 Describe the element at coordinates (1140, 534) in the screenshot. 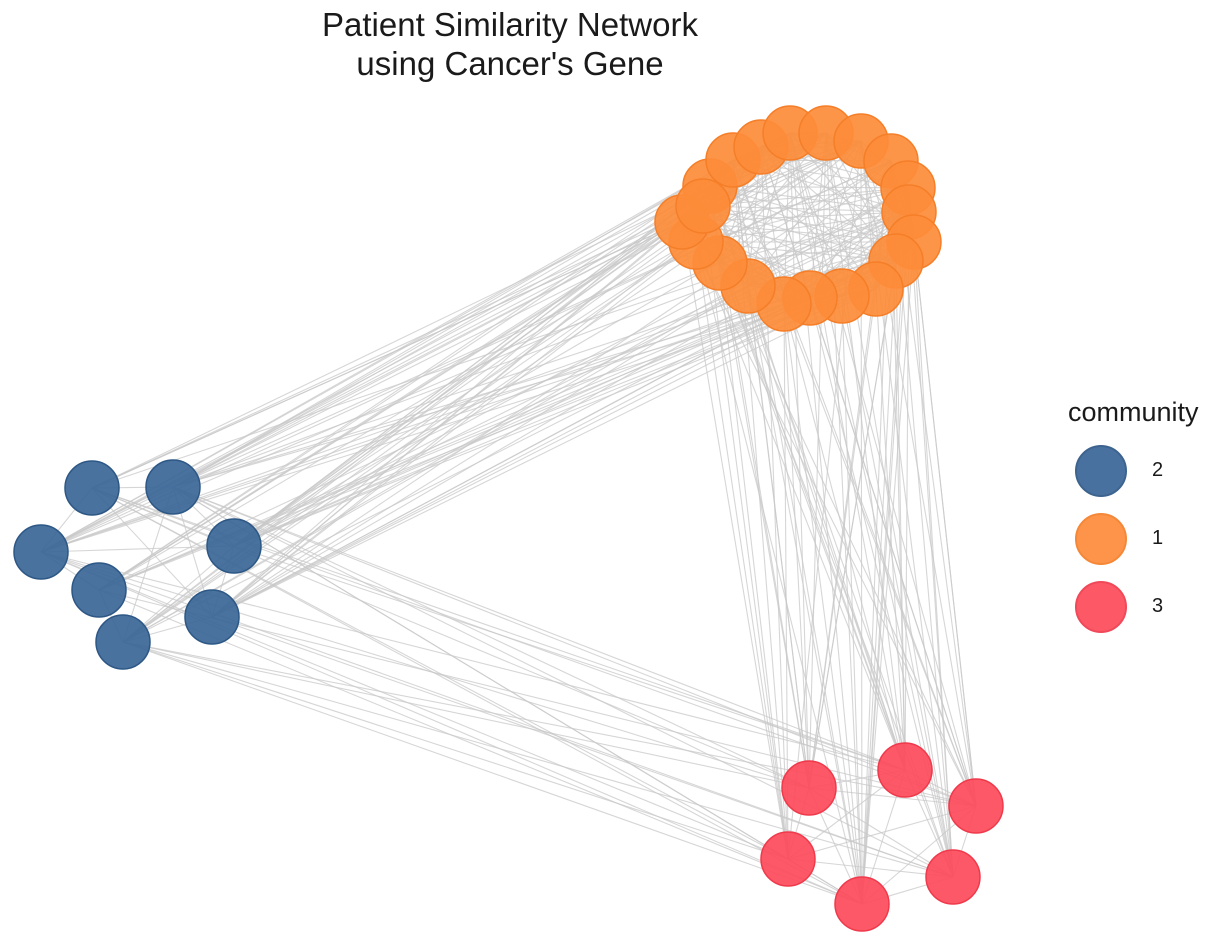

I see `legend-item-community-1: 1` at that location.